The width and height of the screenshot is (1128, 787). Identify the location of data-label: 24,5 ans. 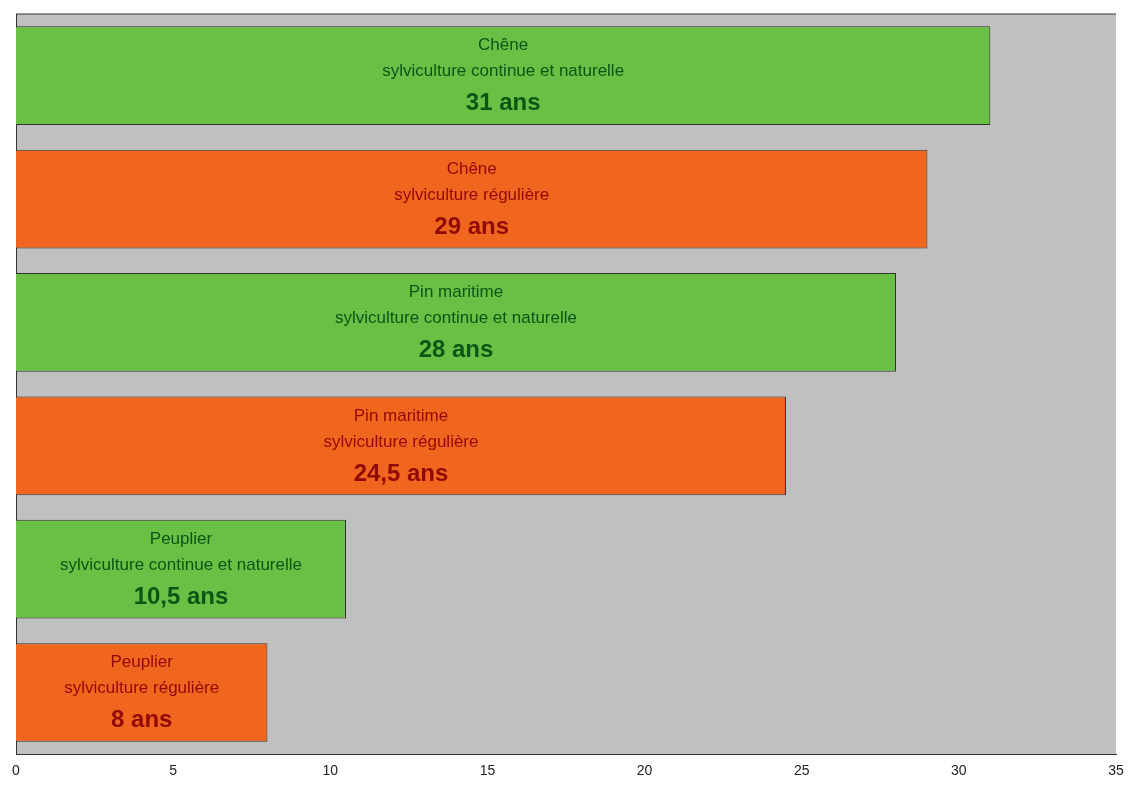
(401, 472).